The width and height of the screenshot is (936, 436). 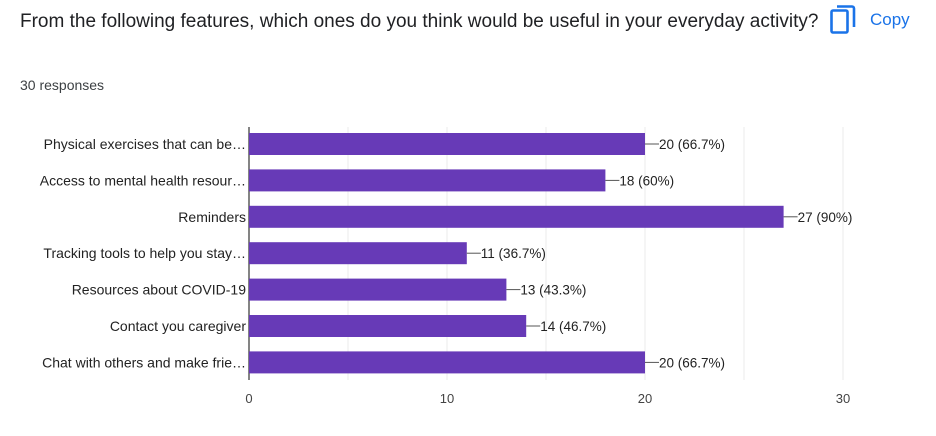 I want to click on x-tick-labels: 0 10 20 30, so click(x=547, y=398).